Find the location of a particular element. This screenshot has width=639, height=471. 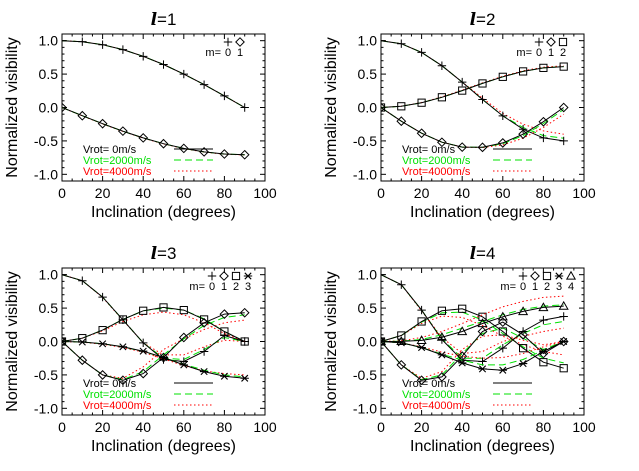

legend-marker-m4 is located at coordinates (571, 275).